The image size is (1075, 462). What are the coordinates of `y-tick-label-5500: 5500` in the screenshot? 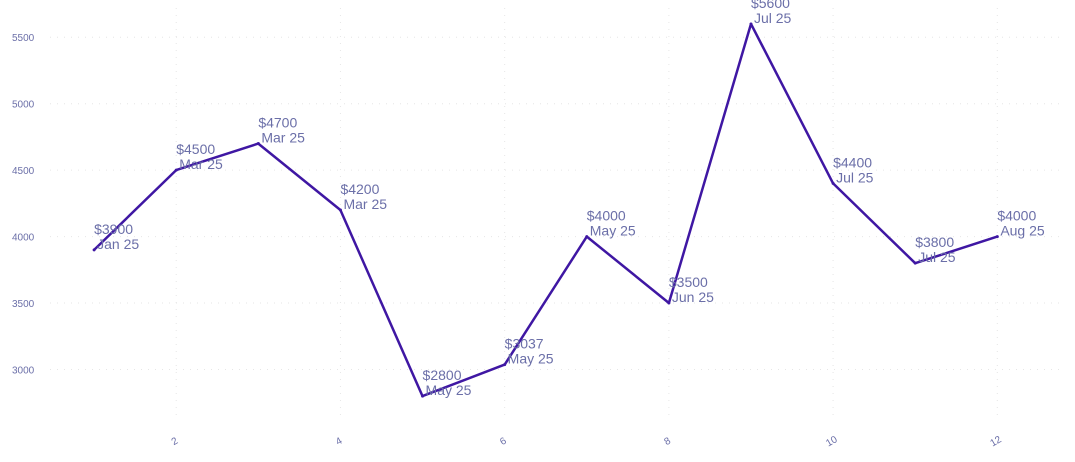 It's located at (23, 38).